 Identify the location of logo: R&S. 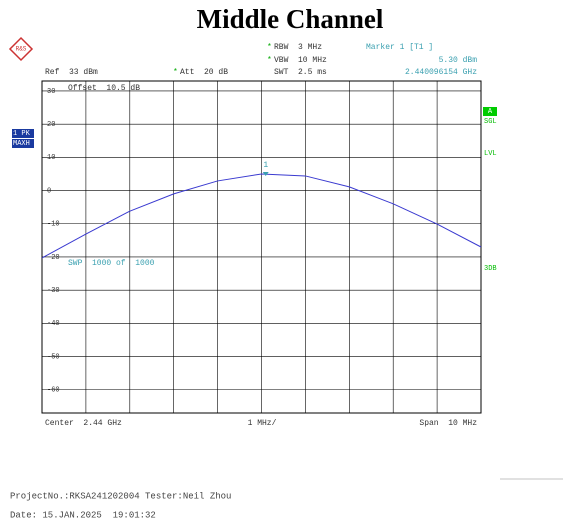
(21, 49).